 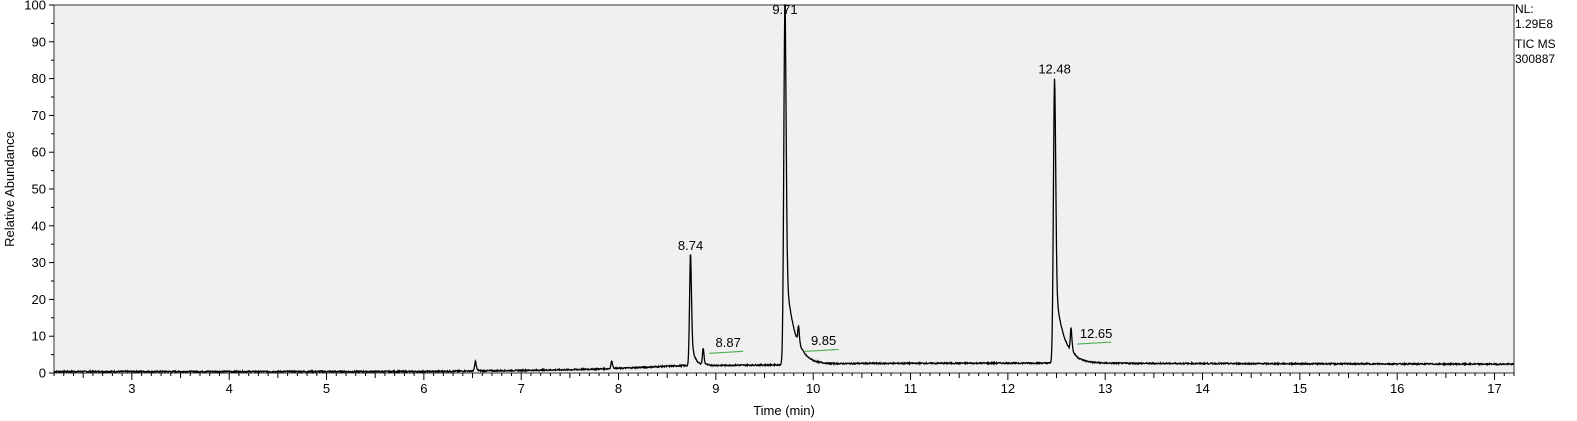 What do you see at coordinates (1008, 388) in the screenshot?
I see `x-tick-label: 12` at bounding box center [1008, 388].